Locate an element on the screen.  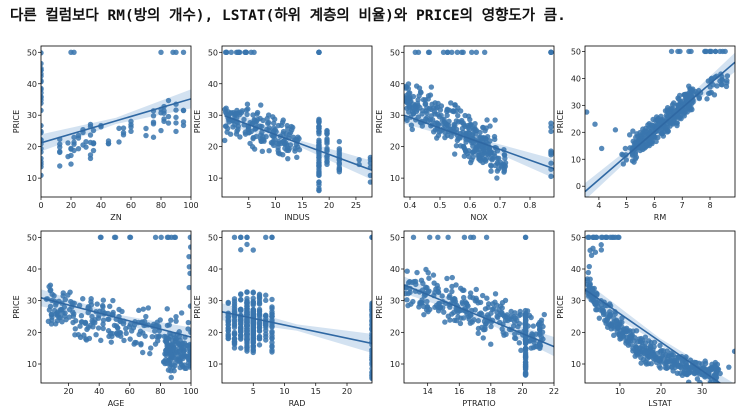
x-tick-label: 80 is located at coordinates (160, 391).